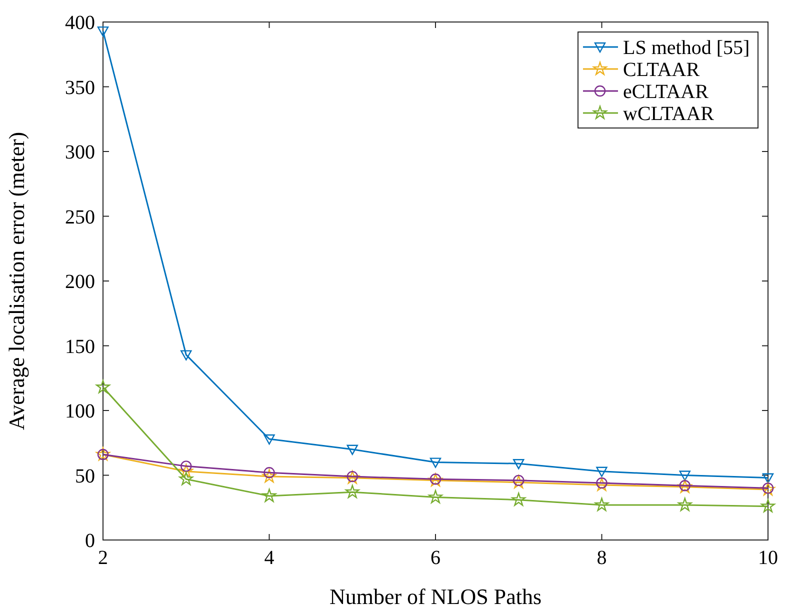 The height and width of the screenshot is (612, 786). I want to click on y-tick-label: 100, so click(80, 411).